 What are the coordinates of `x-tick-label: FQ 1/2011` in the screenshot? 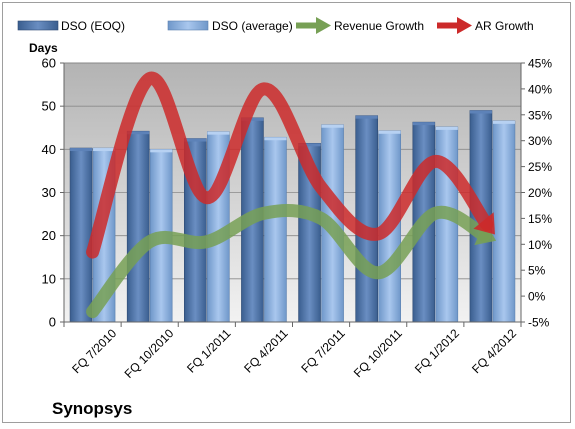 It's located at (209, 351).